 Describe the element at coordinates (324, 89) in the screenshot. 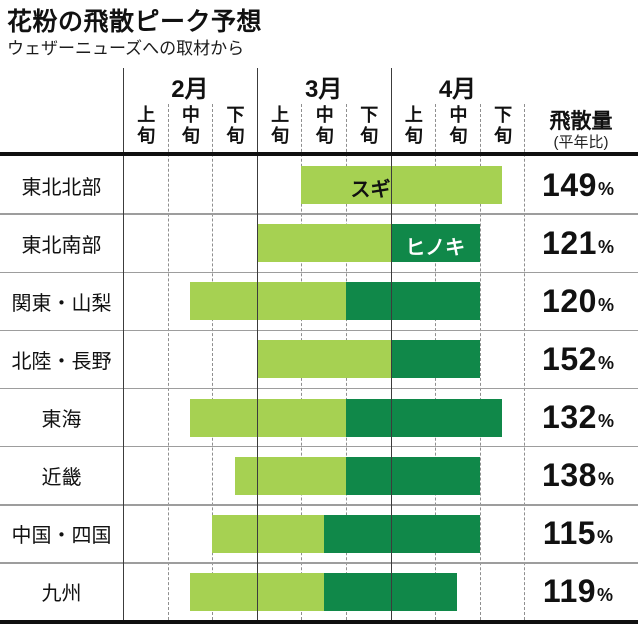

I see `month-label: 3月` at that location.